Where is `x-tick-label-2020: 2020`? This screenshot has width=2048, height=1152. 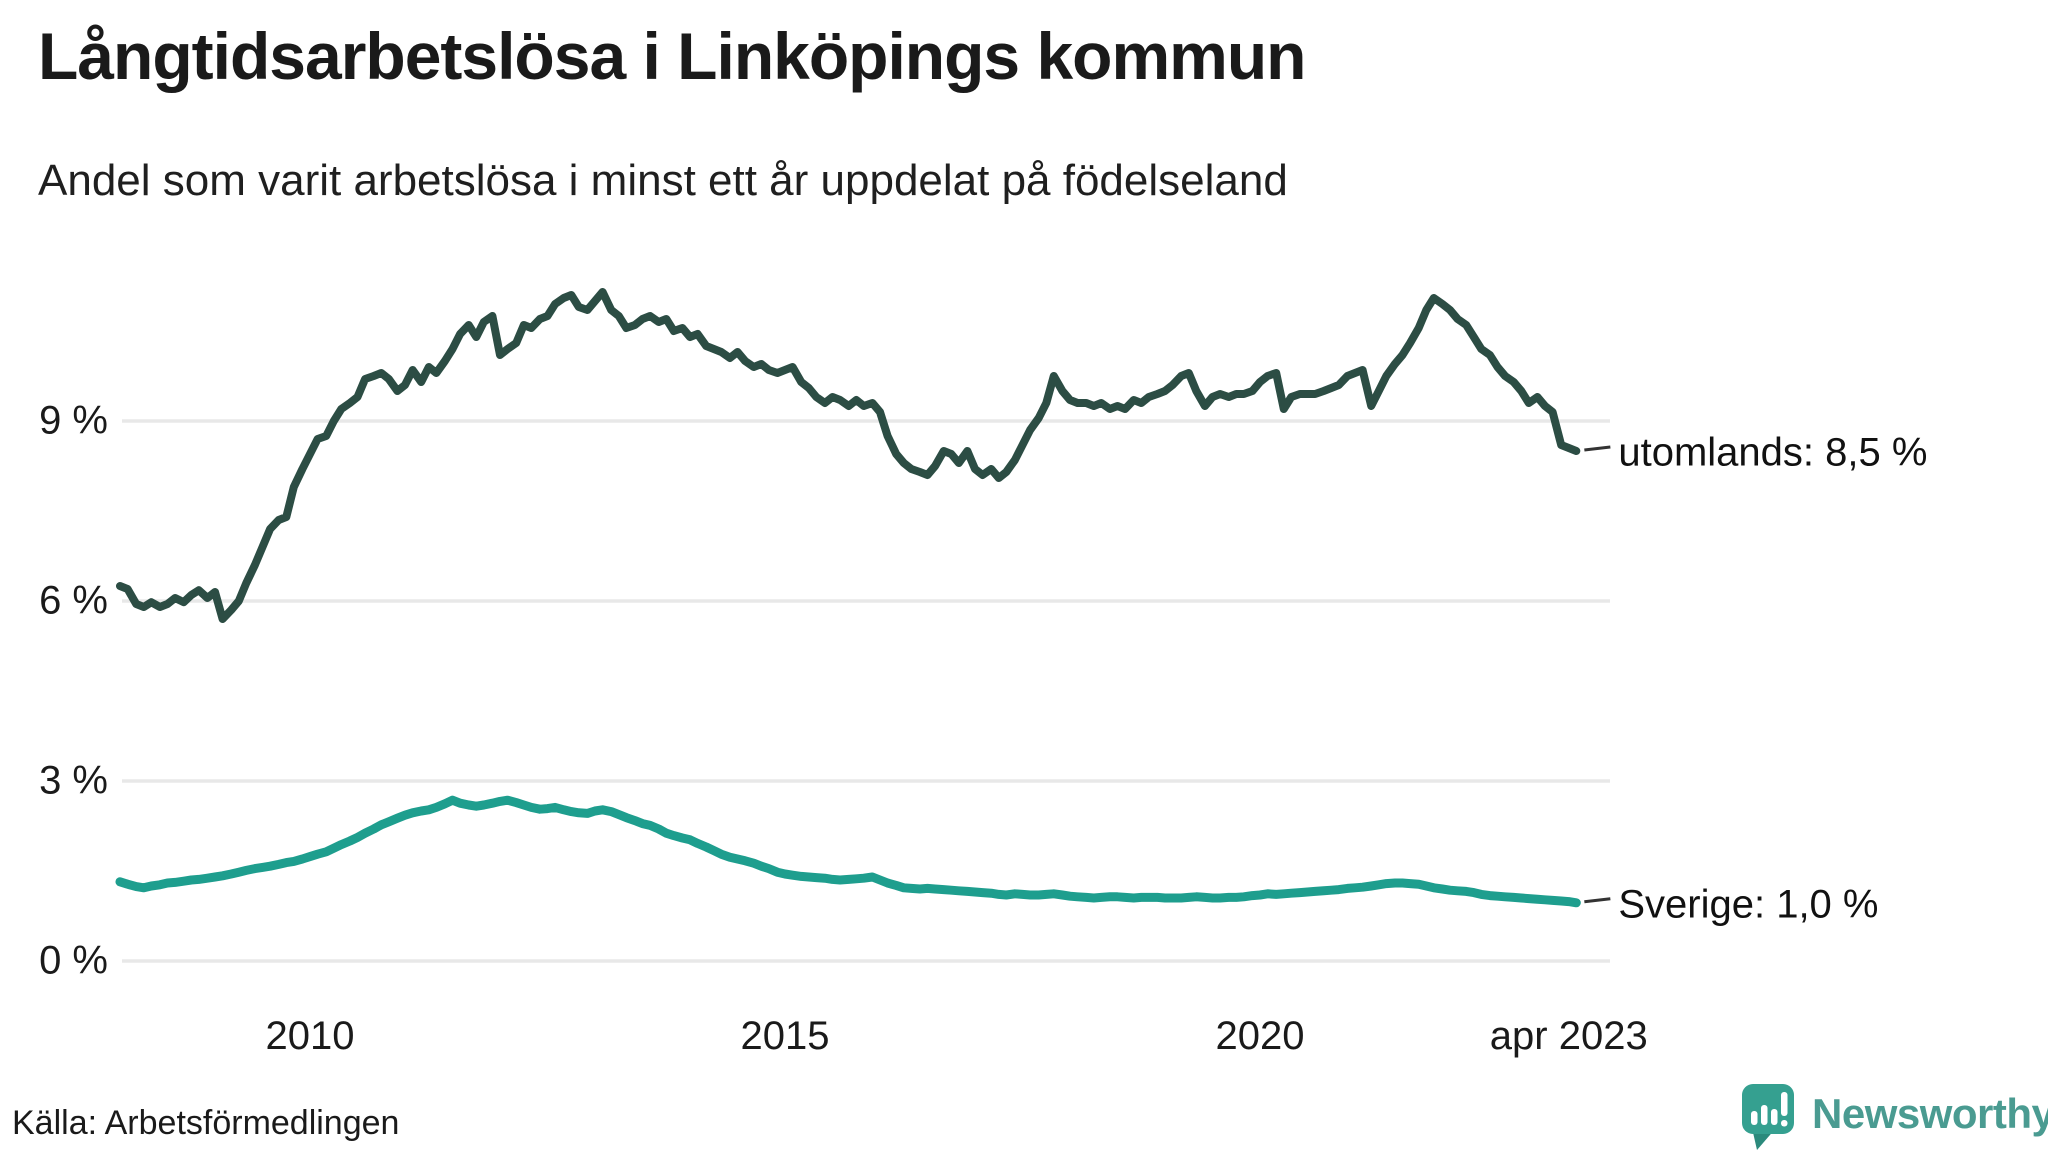 x-tick-label-2020: 2020 is located at coordinates (1260, 1036).